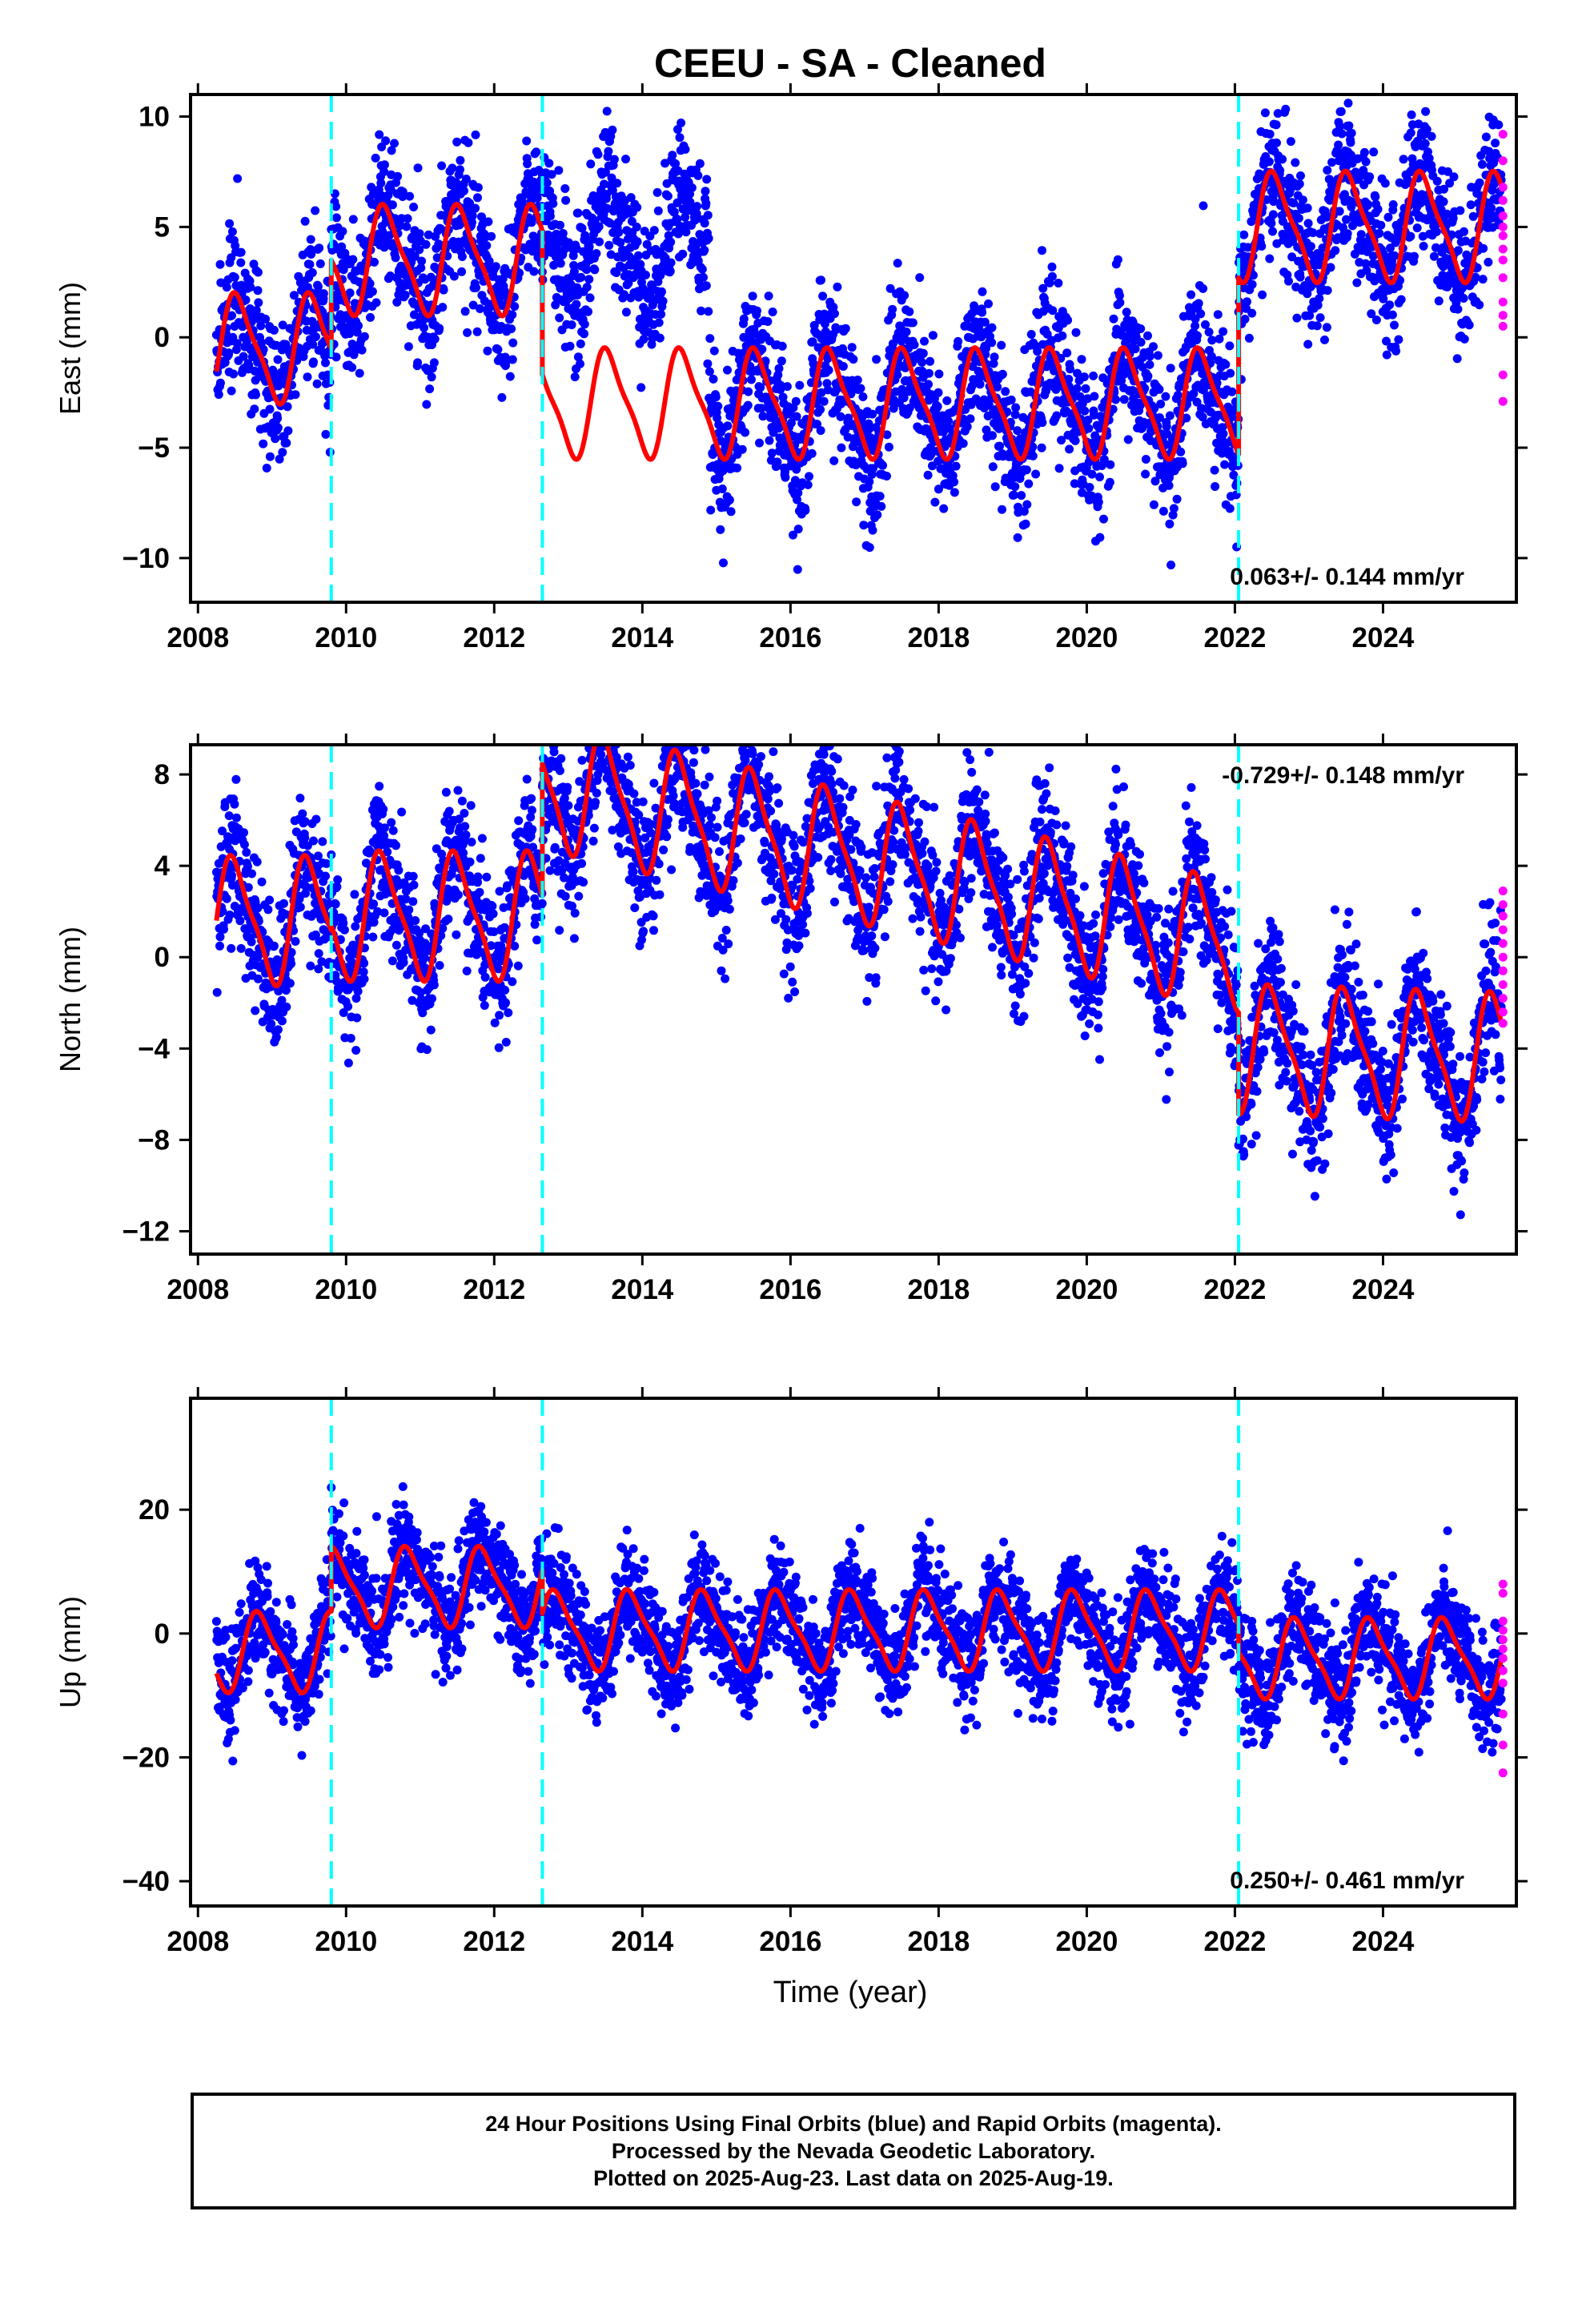 The image size is (1582, 2324). Describe the element at coordinates (790, 637) in the screenshot. I see `x-tick-label: 2016` at that location.